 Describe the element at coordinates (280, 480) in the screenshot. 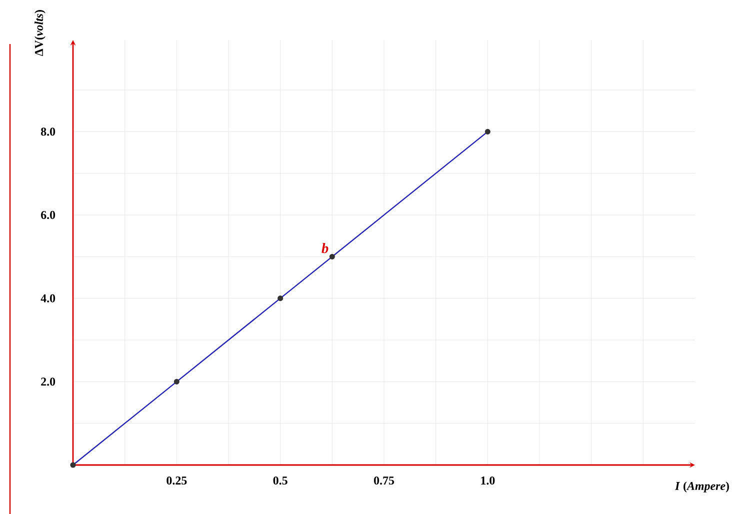

I see `x-tick-label: 0.5` at that location.